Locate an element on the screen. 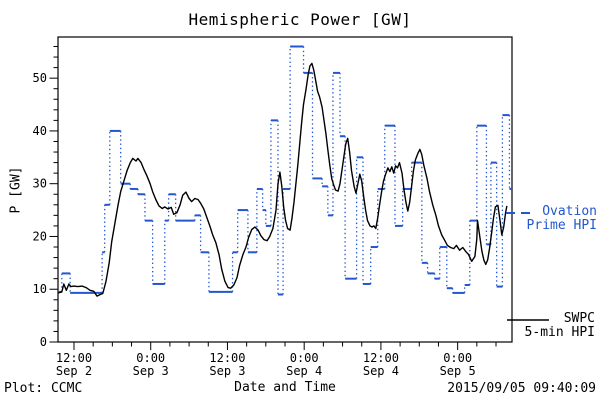 This screenshot has height=400, width=600. legend-swpc-line2: 5-min HPI is located at coordinates (559, 332).